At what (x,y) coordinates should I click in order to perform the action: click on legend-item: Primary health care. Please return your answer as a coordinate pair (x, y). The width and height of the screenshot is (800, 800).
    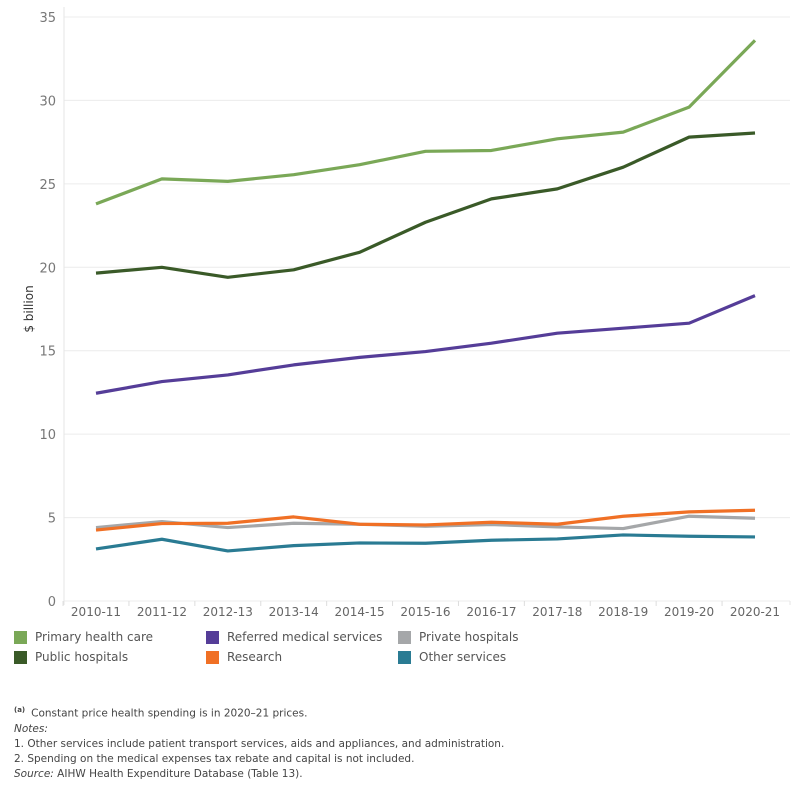
    Looking at the image, I should click on (110, 637).